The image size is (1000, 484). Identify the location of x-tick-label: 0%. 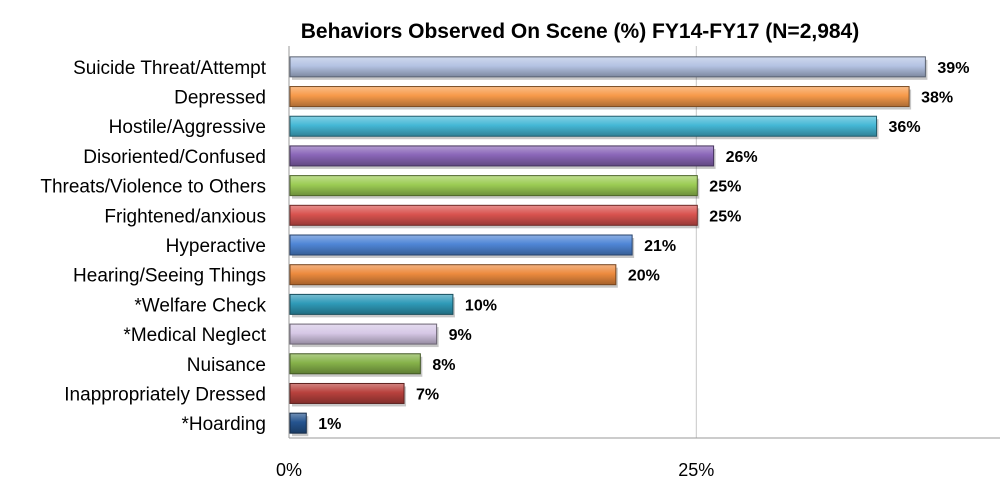
(289, 470).